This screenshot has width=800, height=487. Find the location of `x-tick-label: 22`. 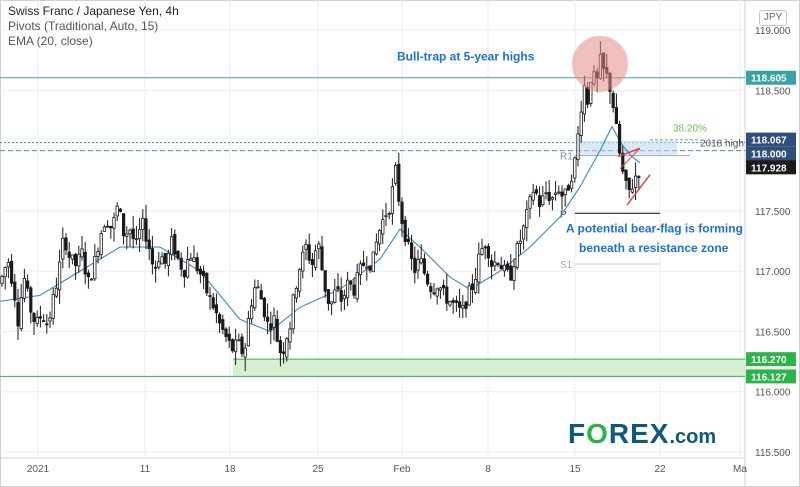

x-tick-label: 22 is located at coordinates (660, 469).